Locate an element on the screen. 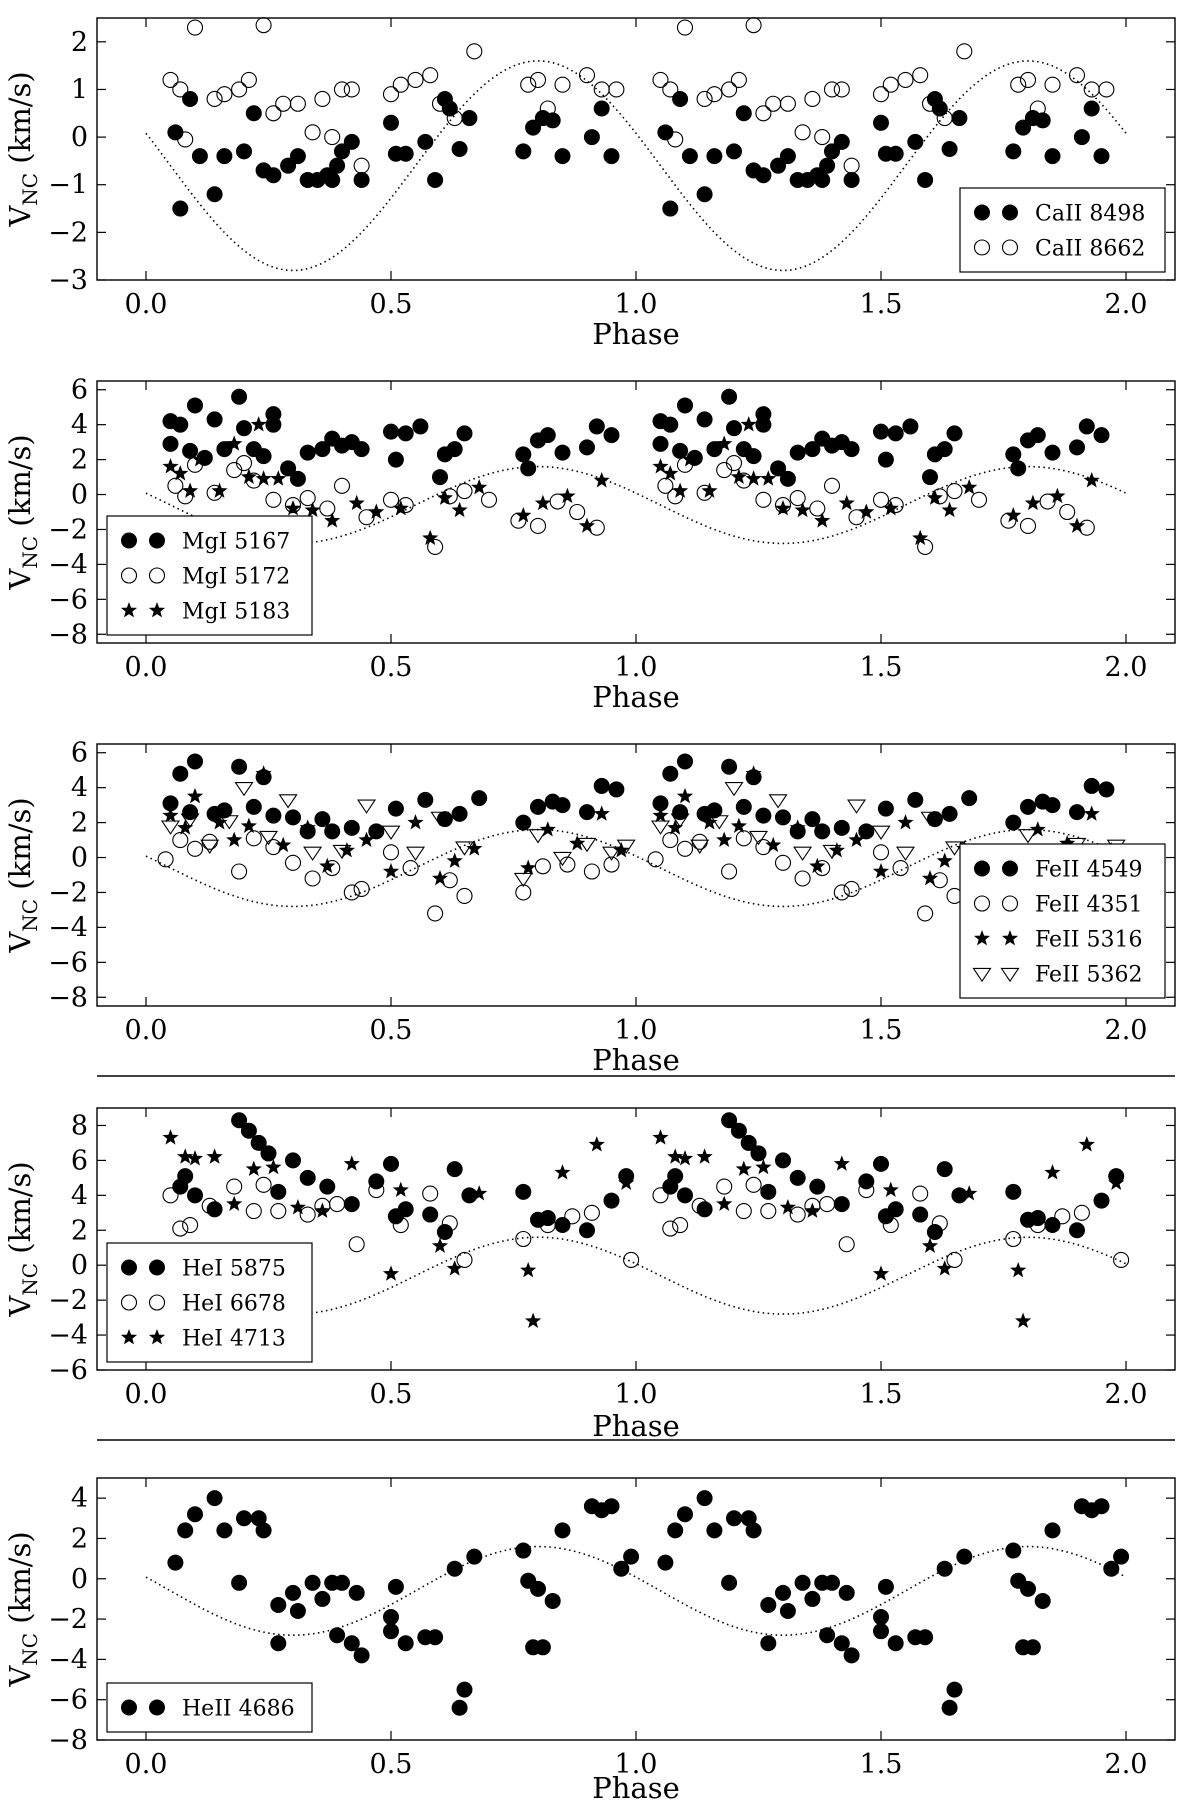 The width and height of the screenshot is (1200, 1803). legend-label: HeI 6678 is located at coordinates (234, 1304).